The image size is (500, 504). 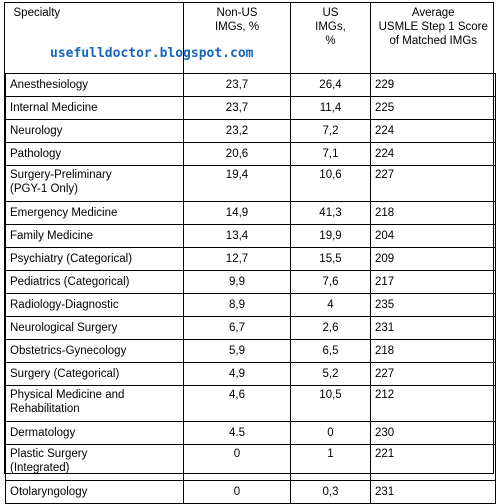 What do you see at coordinates (36, 153) in the screenshot?
I see `specialty-name: Pathology` at bounding box center [36, 153].